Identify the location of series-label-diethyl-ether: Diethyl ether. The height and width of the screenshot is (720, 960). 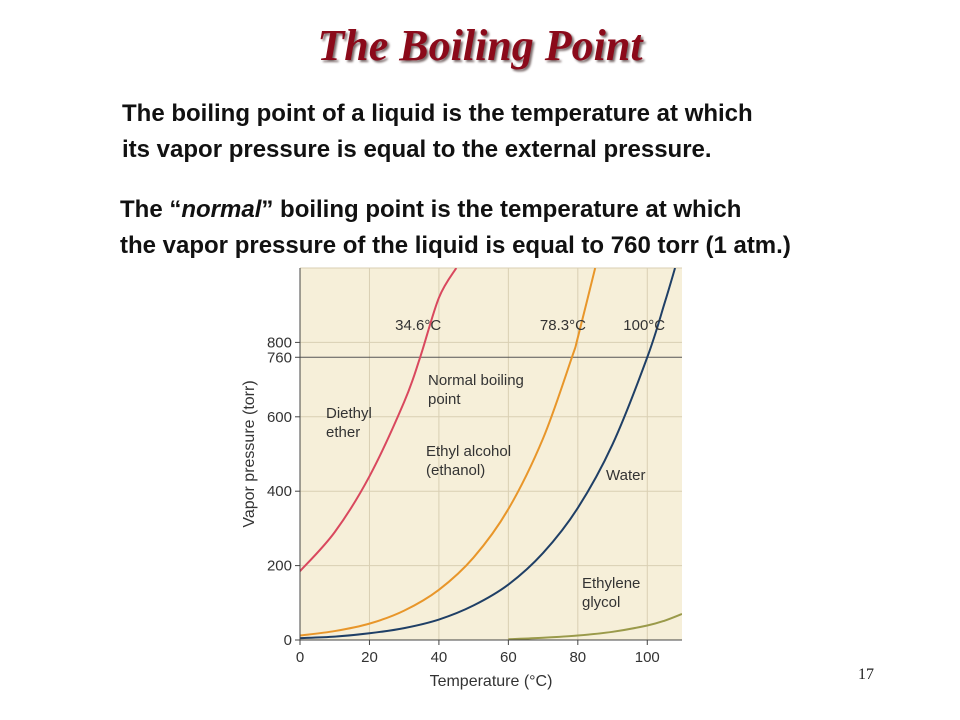
(349, 423).